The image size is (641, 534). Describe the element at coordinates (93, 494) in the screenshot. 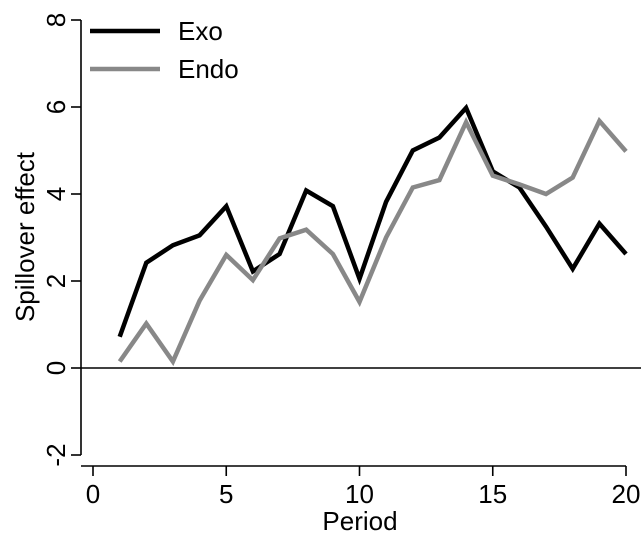

I see `x-tick-label: 0` at that location.